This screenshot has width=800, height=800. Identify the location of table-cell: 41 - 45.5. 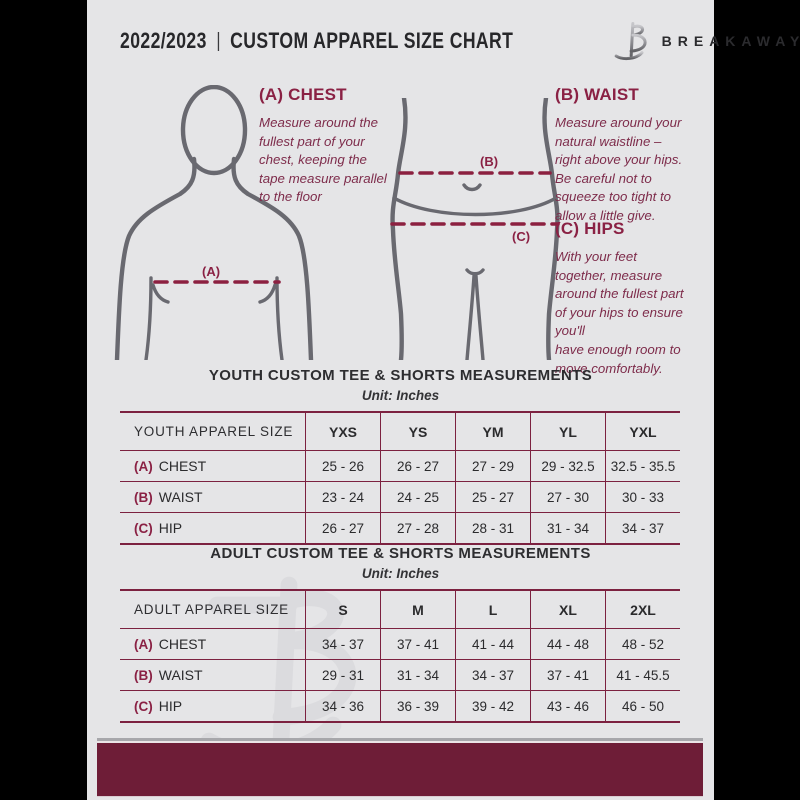
(642, 675).